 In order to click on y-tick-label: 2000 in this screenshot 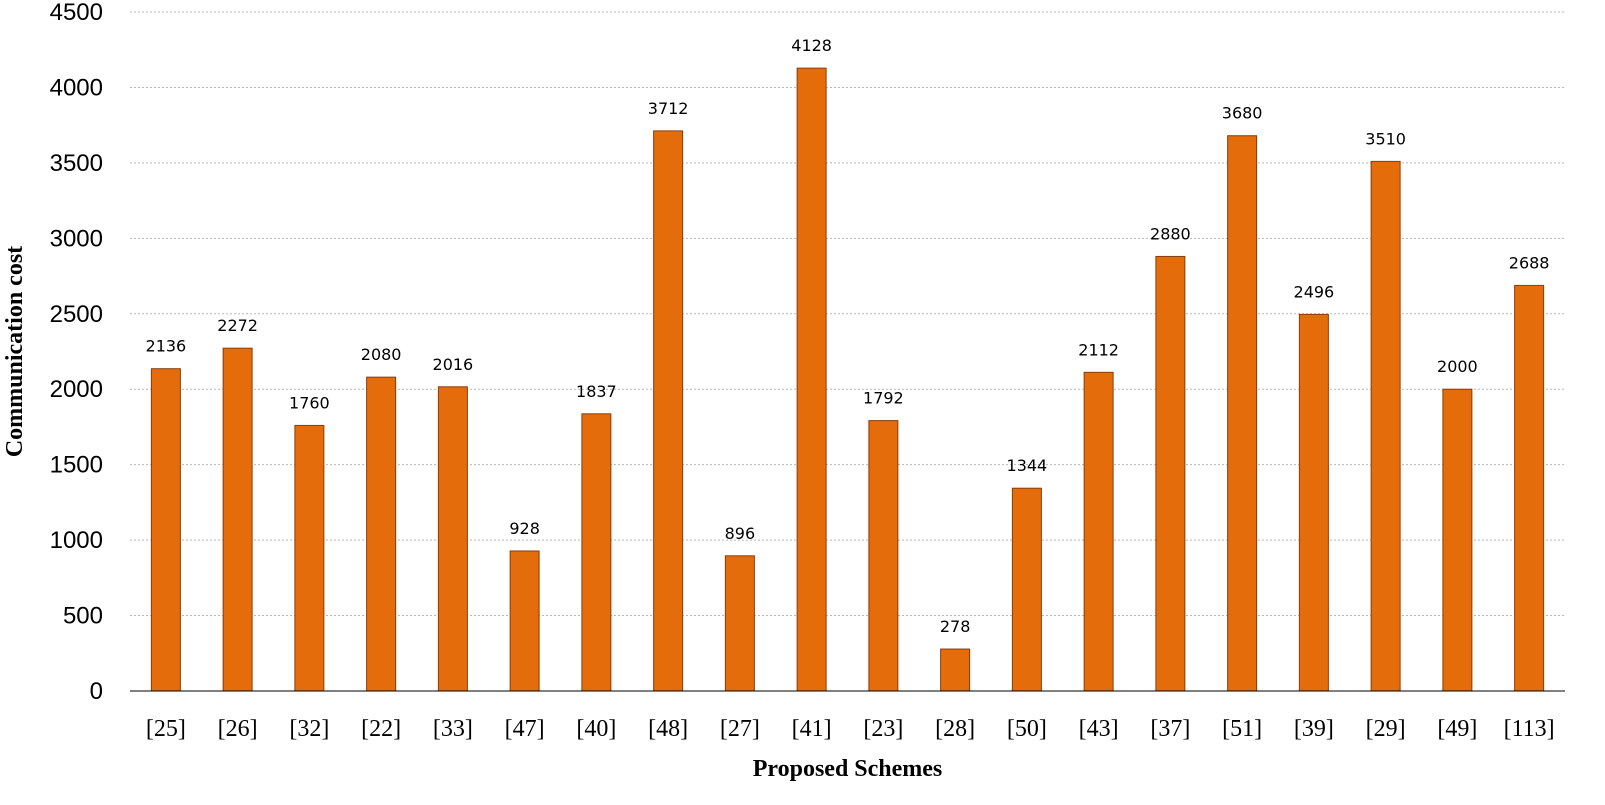, I will do `click(76, 389)`.